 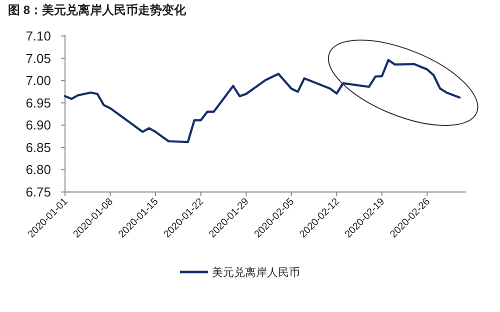 What do you see at coordinates (38, 36) in the screenshot?
I see `y-tick-label: 7.10` at bounding box center [38, 36].